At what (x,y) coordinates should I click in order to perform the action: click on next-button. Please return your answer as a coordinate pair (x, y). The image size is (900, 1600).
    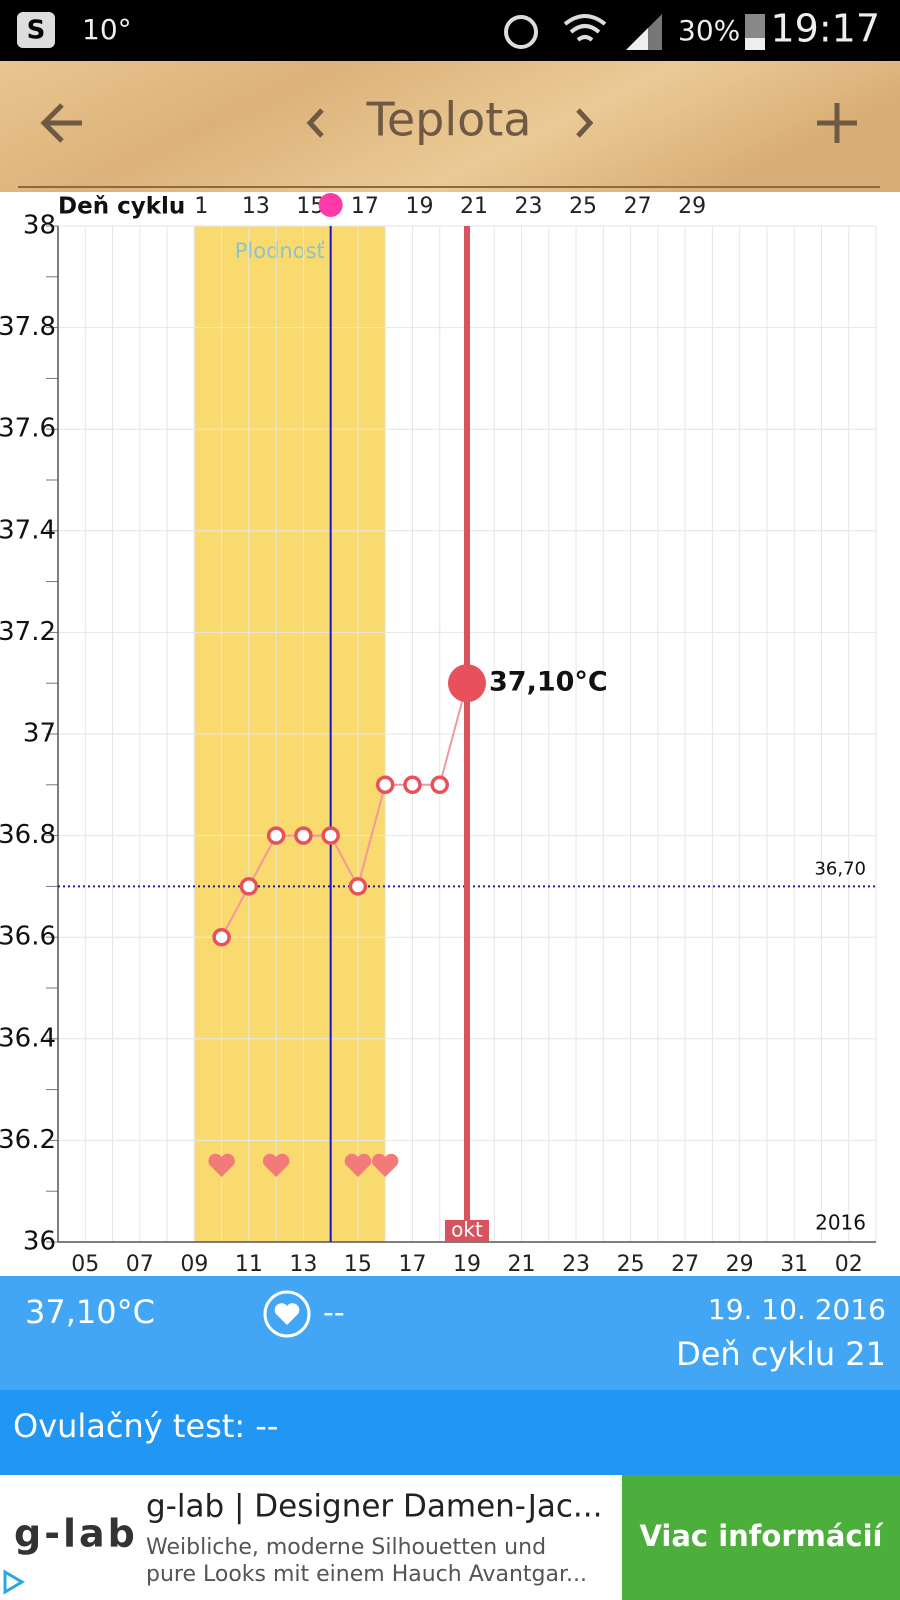
    Looking at the image, I should click on (585, 123).